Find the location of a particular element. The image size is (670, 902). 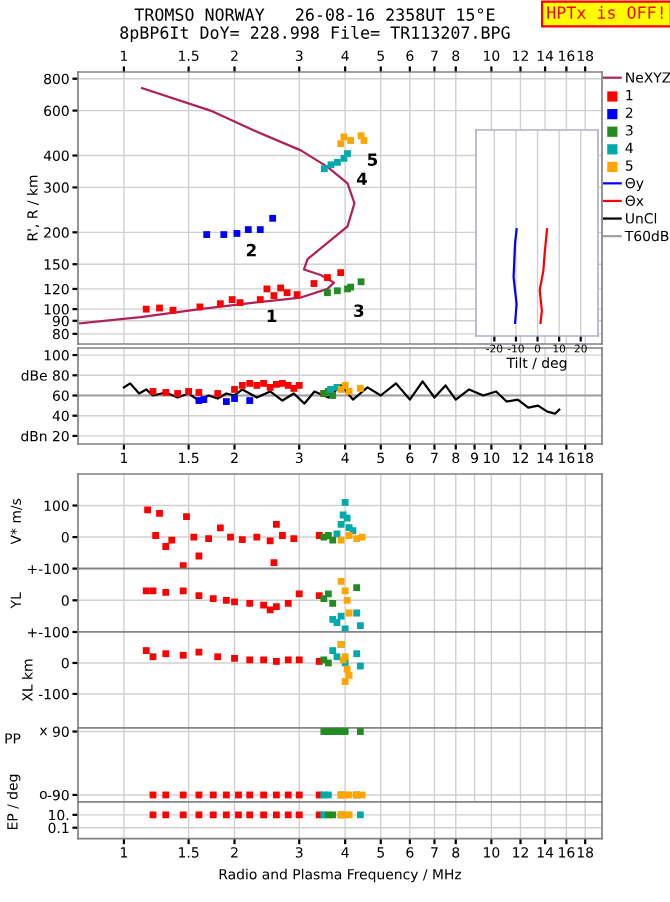

annotation: 3 is located at coordinates (359, 311).